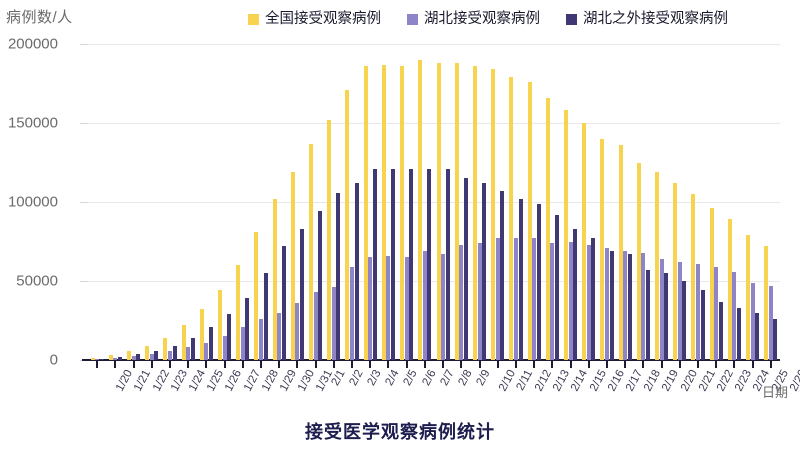  I want to click on legend-item: 湖北接受观察病例, so click(473, 19).